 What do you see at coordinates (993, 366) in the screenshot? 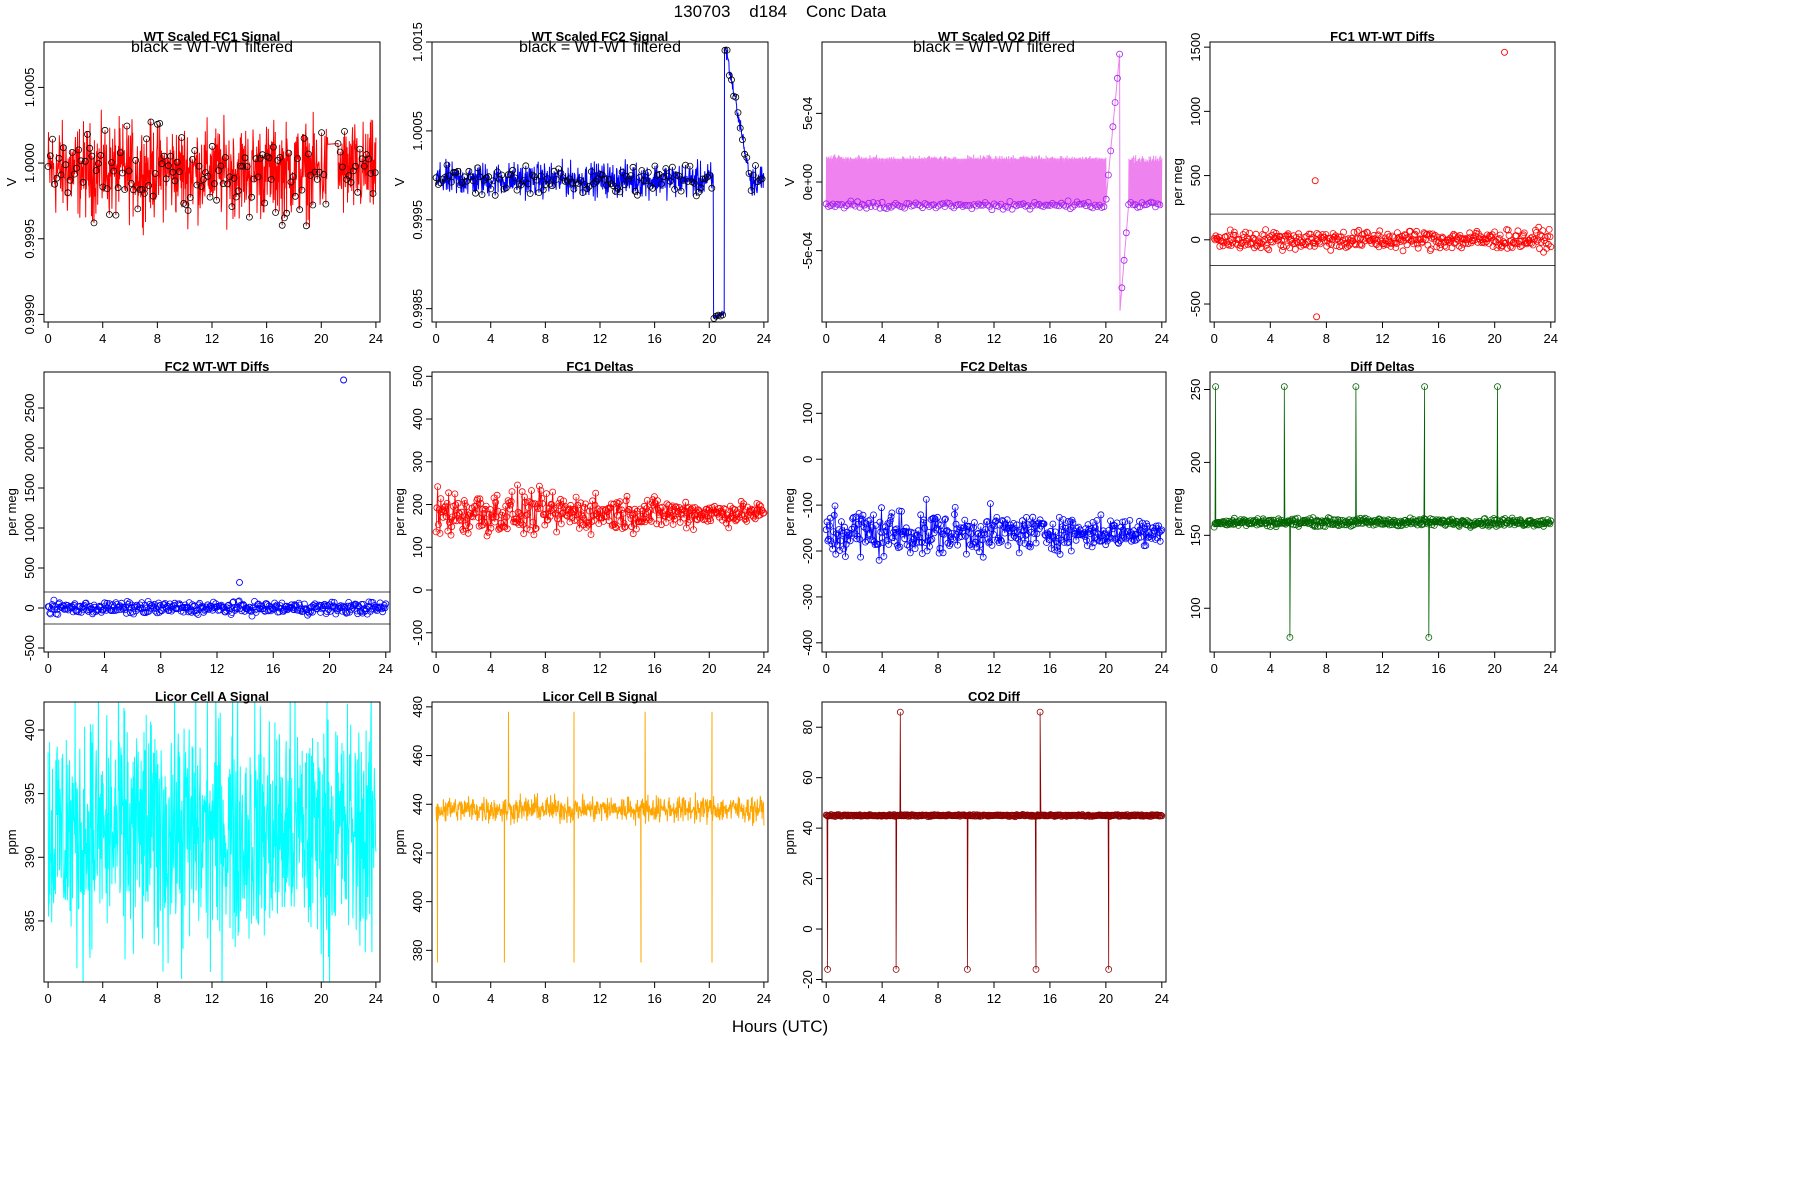
I see `chart-title: FC2 Deltas` at bounding box center [993, 366].